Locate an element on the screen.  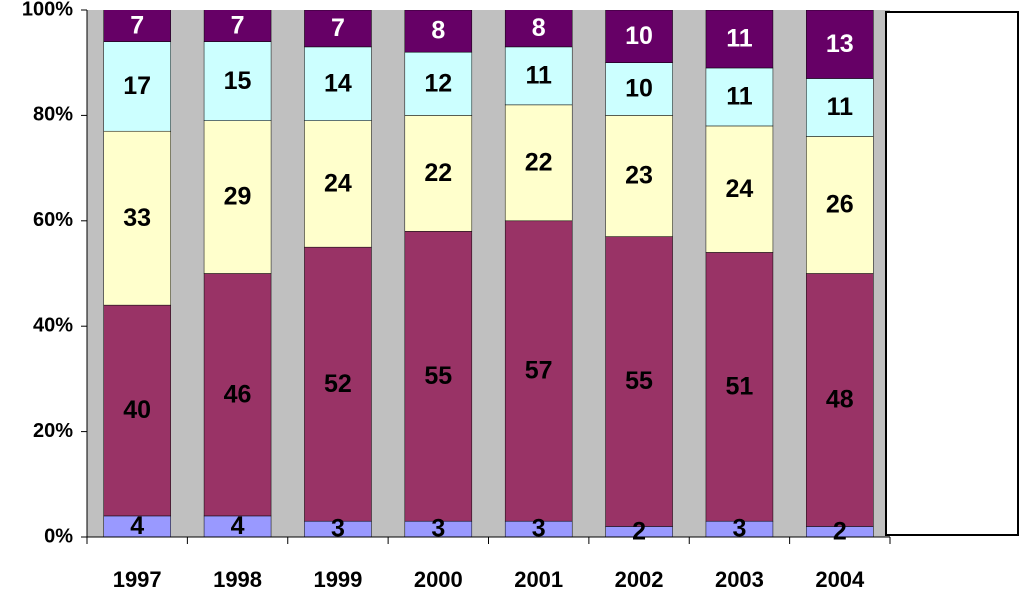
data-label: 12 is located at coordinates (438, 83).